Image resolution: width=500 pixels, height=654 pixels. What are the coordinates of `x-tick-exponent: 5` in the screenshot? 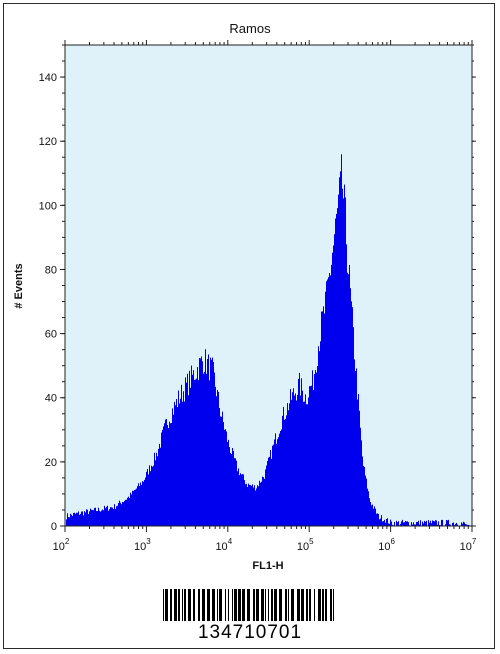 It's located at (311, 541).